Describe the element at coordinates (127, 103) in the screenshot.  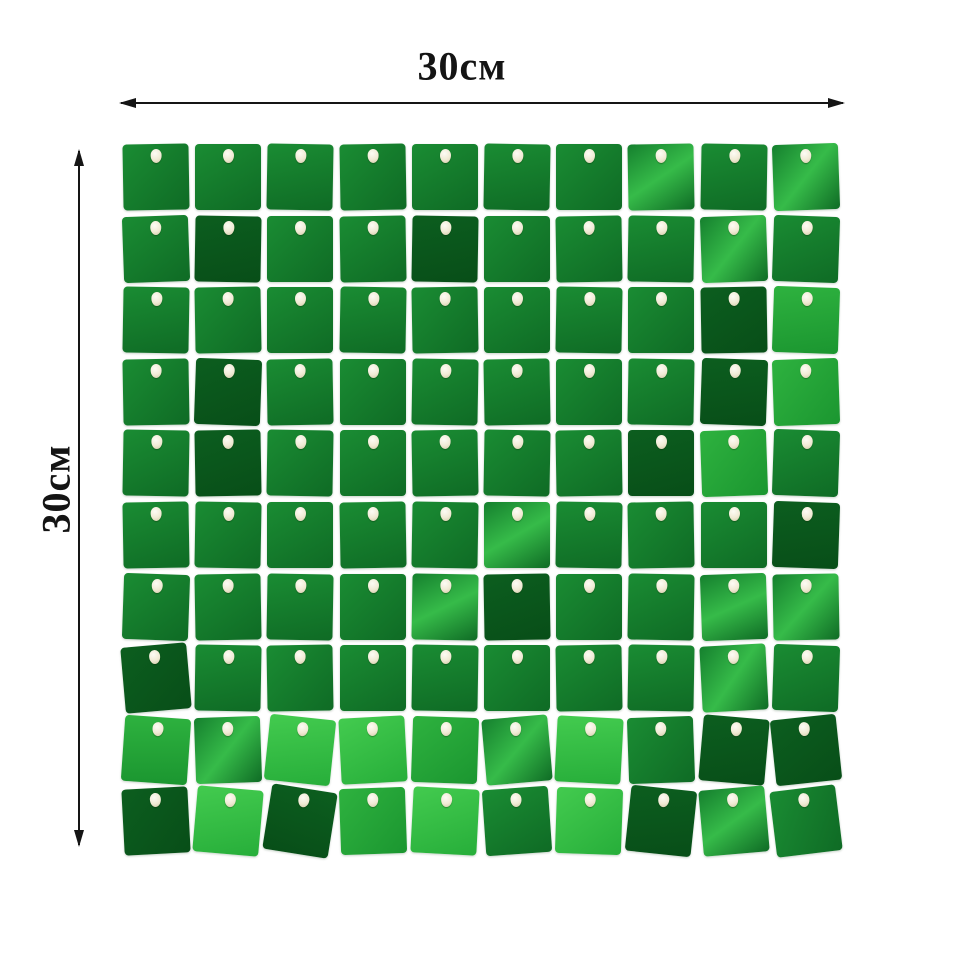
I see `arrowhead-left-icon` at that location.